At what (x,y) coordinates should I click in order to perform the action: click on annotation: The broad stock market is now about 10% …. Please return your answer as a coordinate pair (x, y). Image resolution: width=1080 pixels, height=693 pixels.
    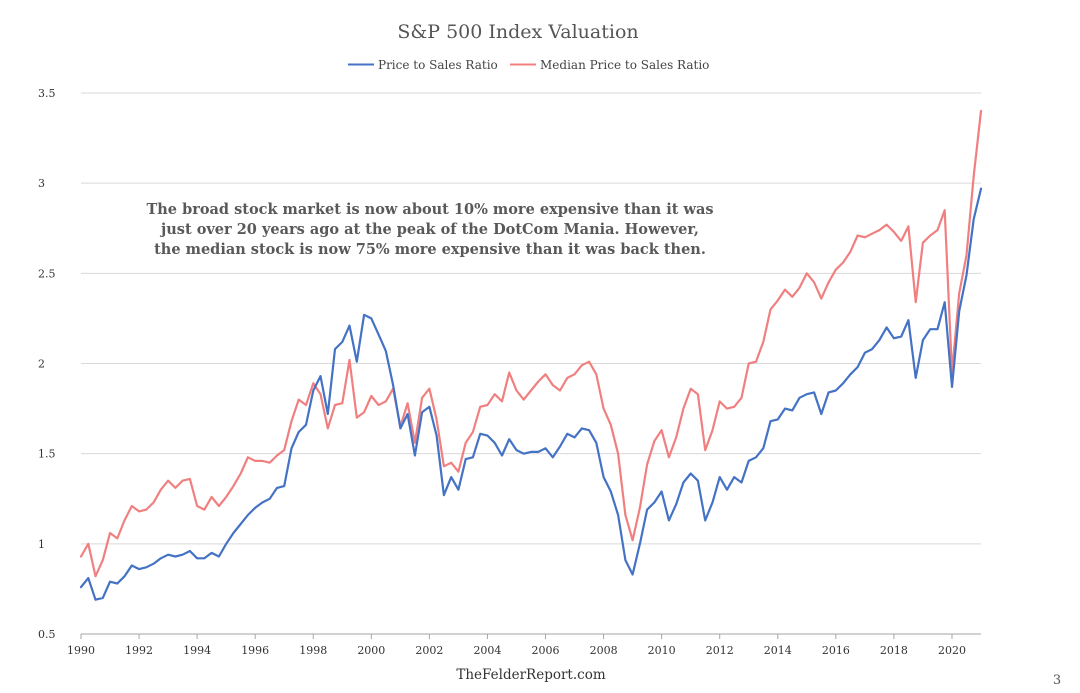
    Looking at the image, I should click on (429, 229).